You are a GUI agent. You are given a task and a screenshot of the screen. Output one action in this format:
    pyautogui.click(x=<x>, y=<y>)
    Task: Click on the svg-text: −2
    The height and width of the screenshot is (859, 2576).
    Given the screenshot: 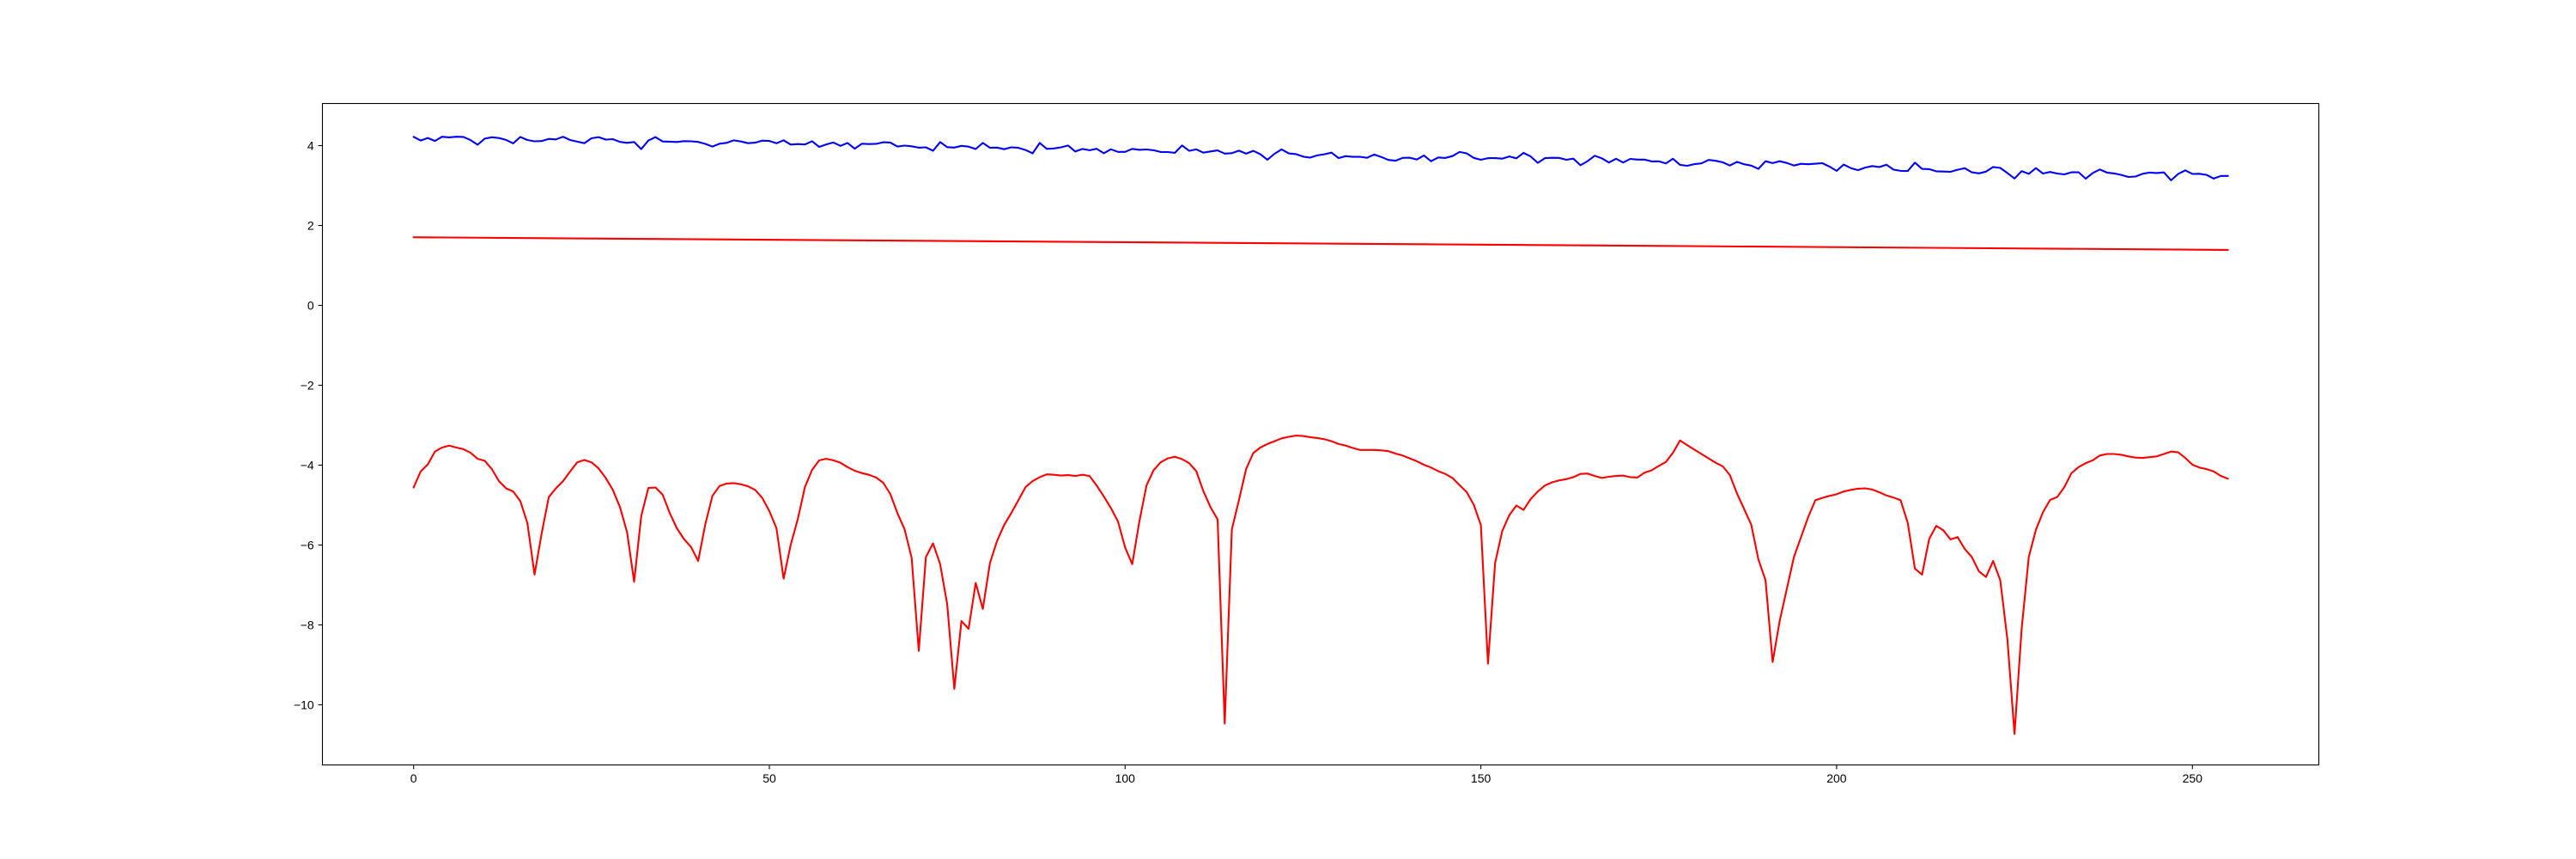 What is the action you would take?
    pyautogui.click(x=307, y=386)
    